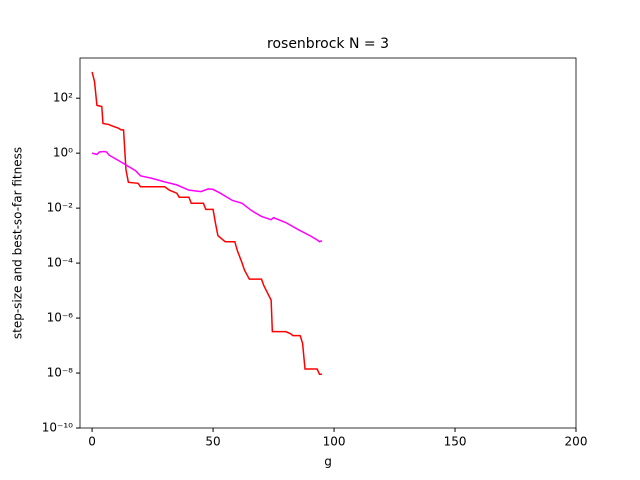  I want to click on x-tick-label: 100, so click(334, 442).